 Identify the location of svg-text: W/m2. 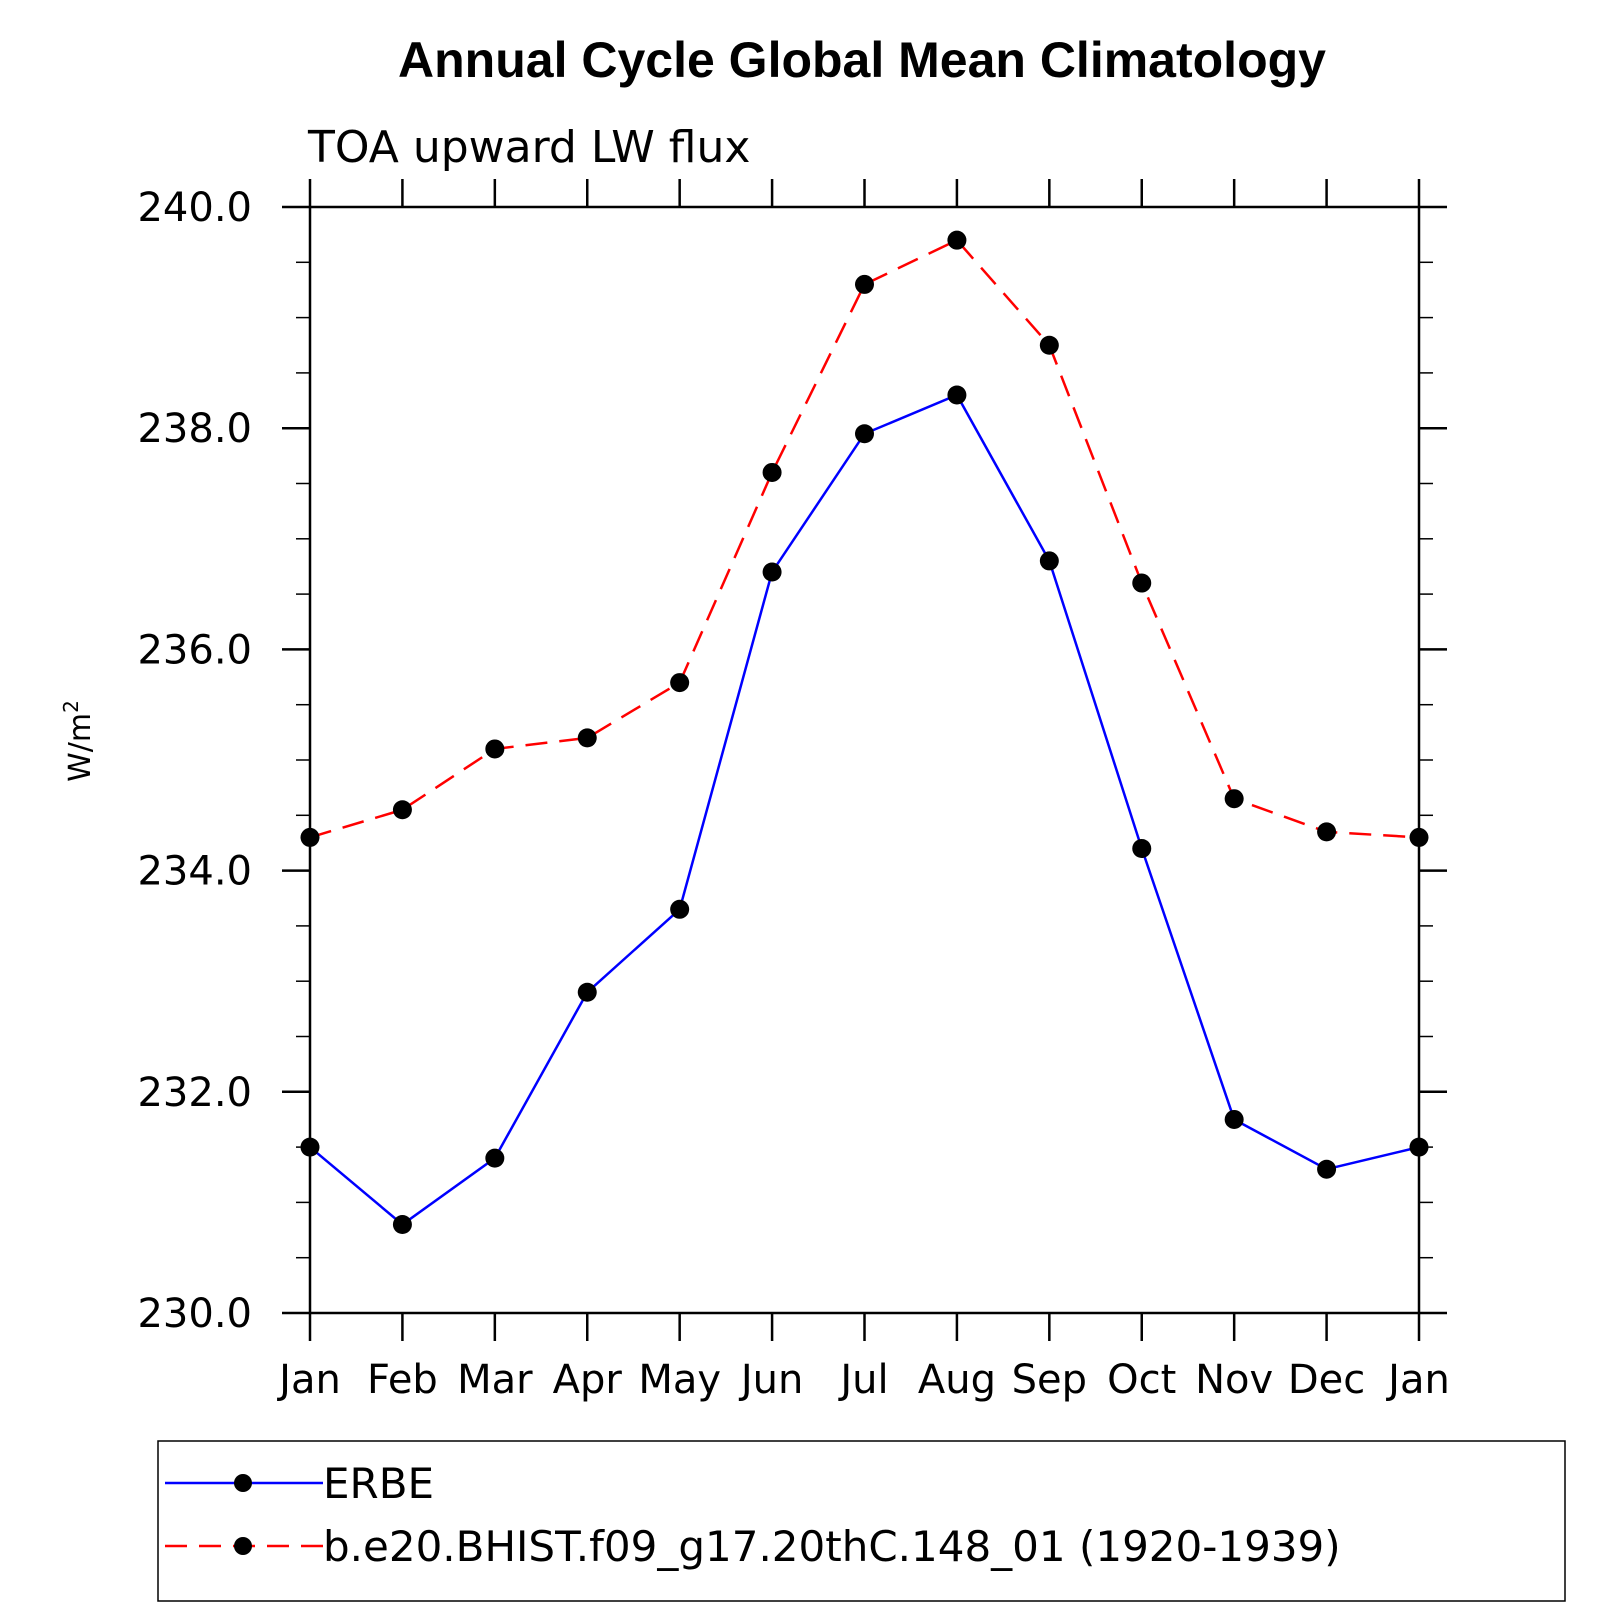
(78, 741).